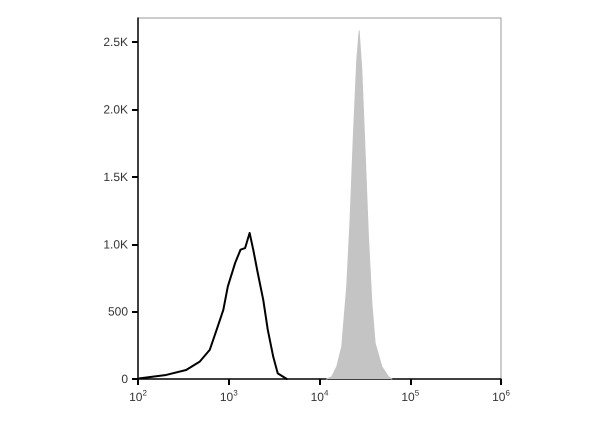  Describe the element at coordinates (115, 177) in the screenshot. I see `y-tick-label: 1.5K` at that location.